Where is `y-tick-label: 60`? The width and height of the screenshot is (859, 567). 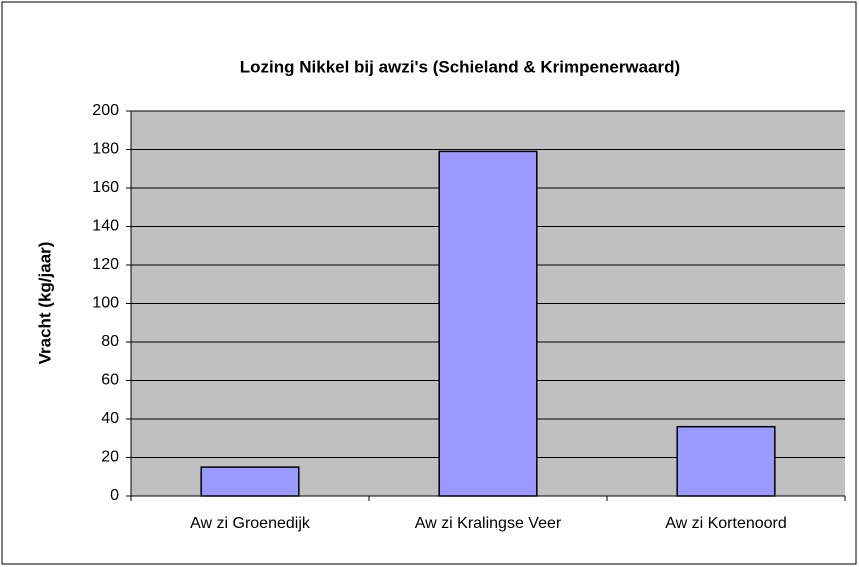
y-tick-label: 60 is located at coordinates (110, 380).